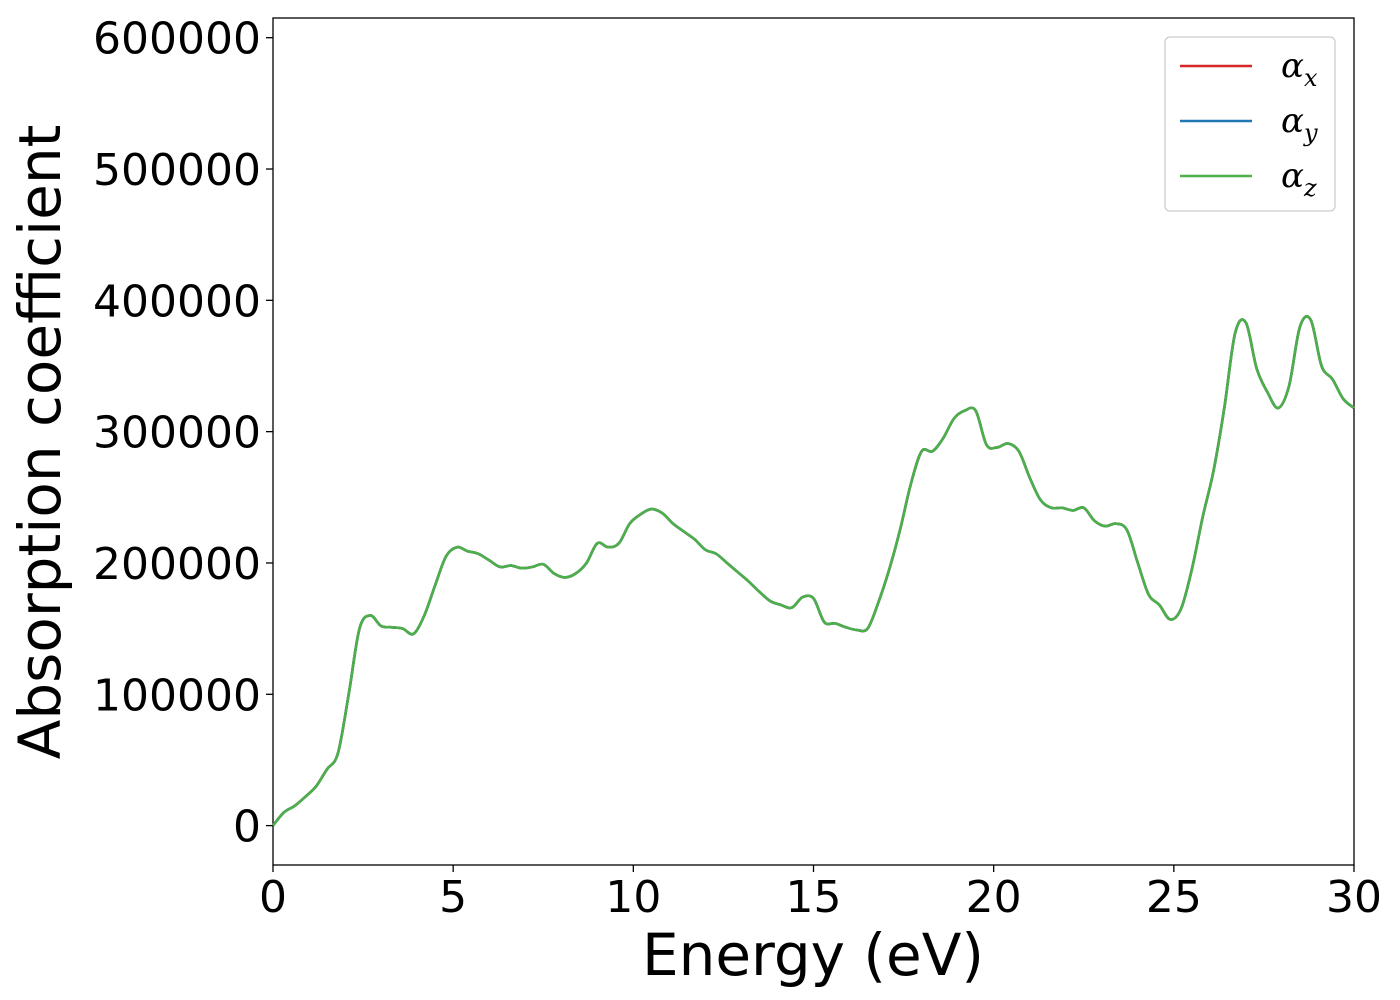  Describe the element at coordinates (1299, 179) in the screenshot. I see `legend-label-z: αz` at that location.